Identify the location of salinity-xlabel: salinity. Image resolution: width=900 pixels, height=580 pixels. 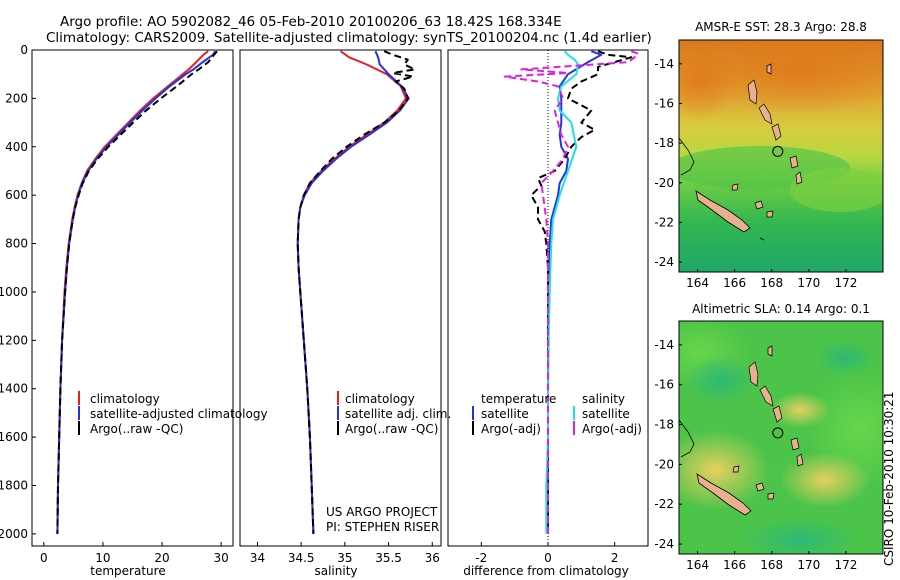
(335, 571).